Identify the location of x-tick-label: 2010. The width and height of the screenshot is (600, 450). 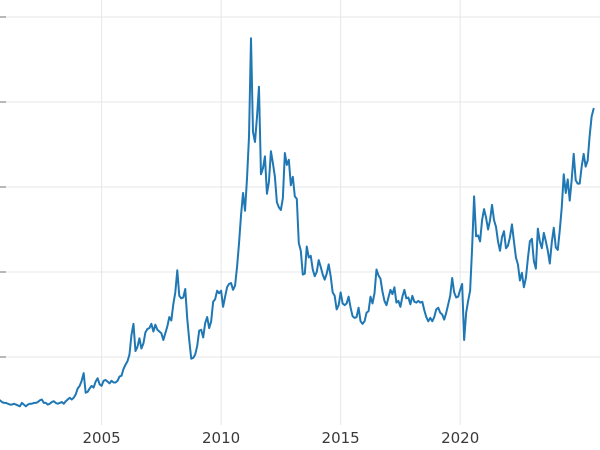
(221, 438).